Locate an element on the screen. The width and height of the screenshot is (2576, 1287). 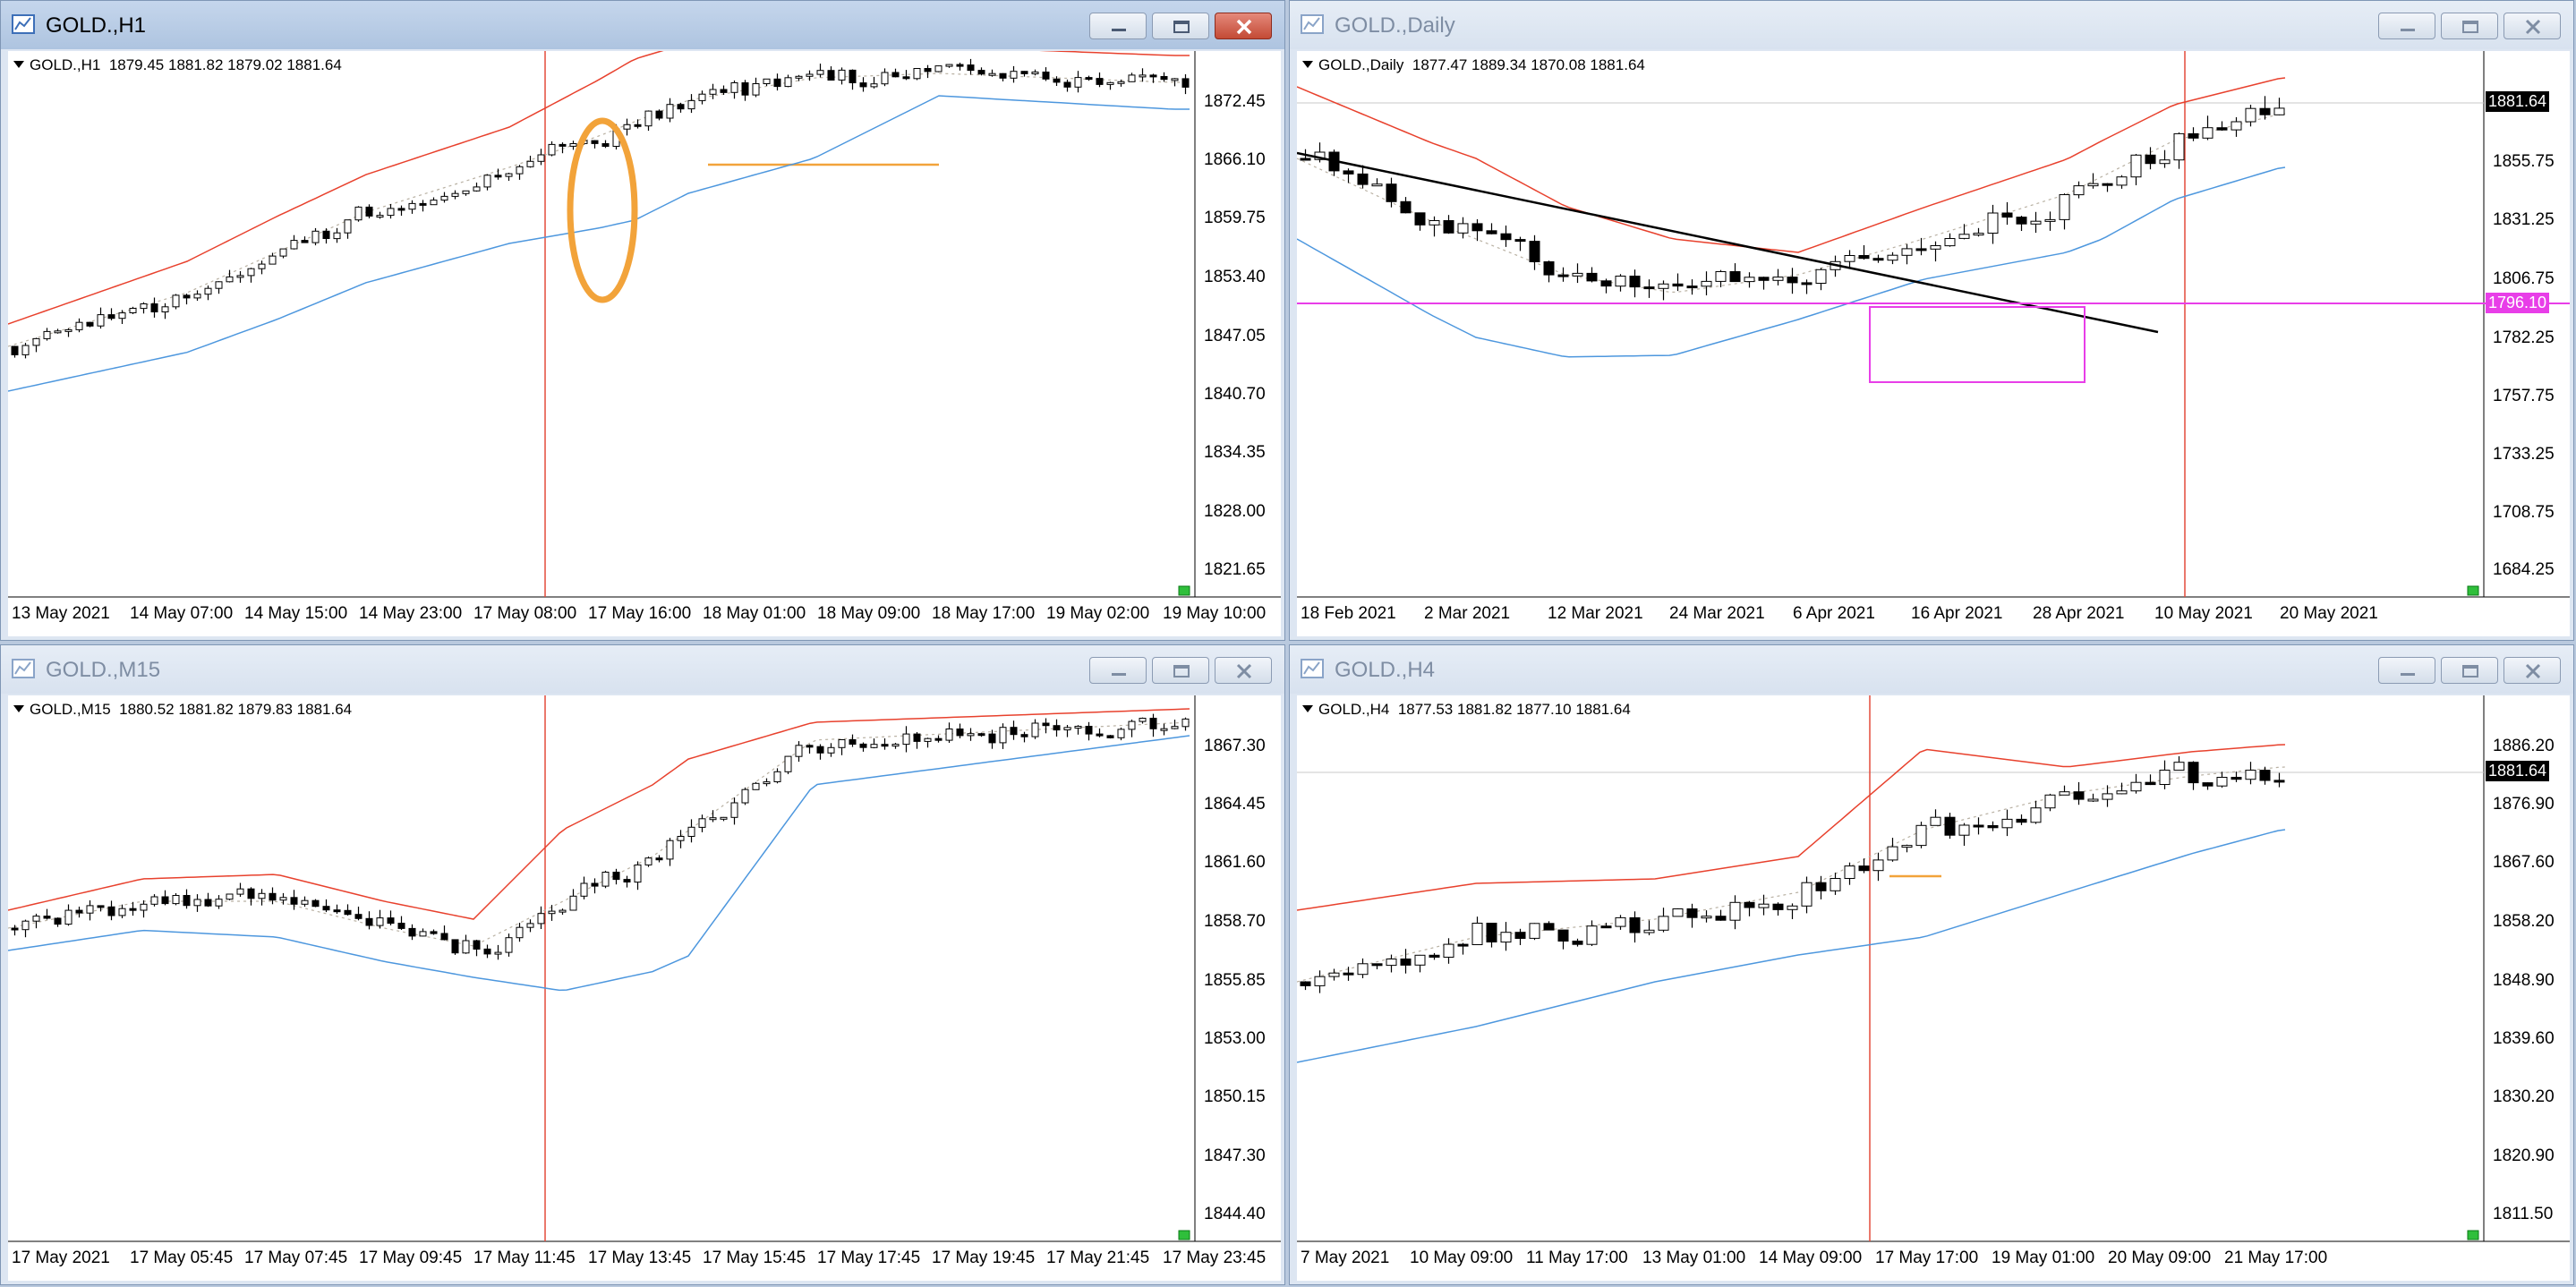
bb-lower-line is located at coordinates (599, 243).